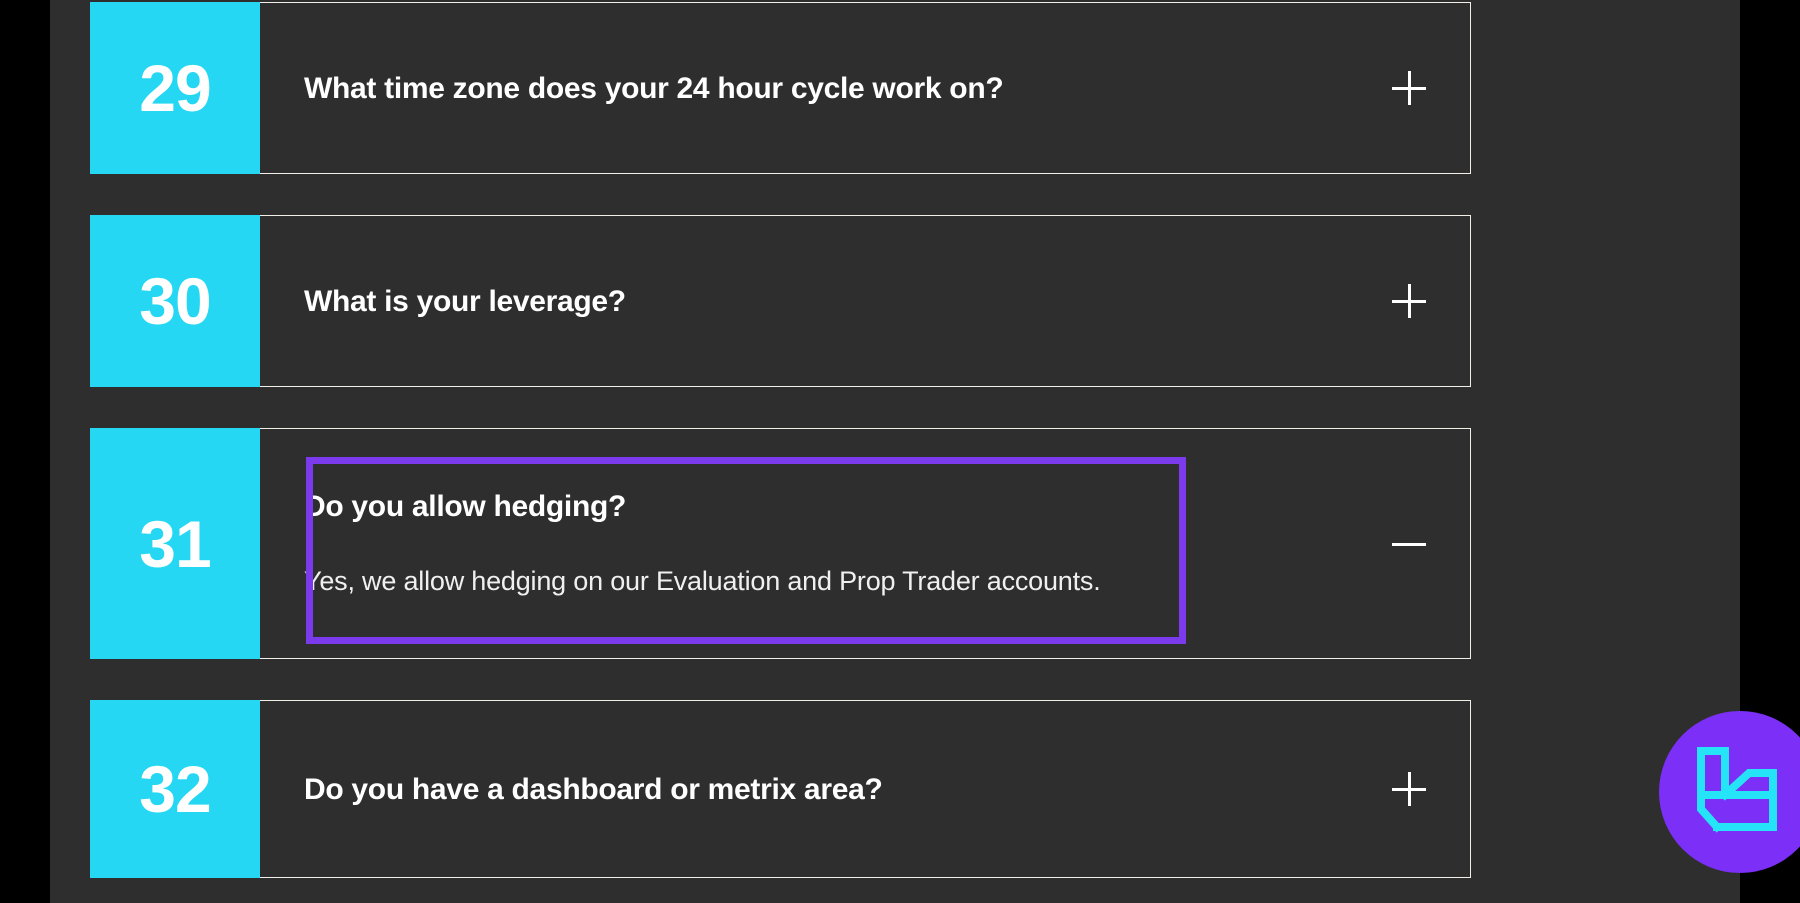  I want to click on minus-icon-horizontal-bar, so click(1409, 544).